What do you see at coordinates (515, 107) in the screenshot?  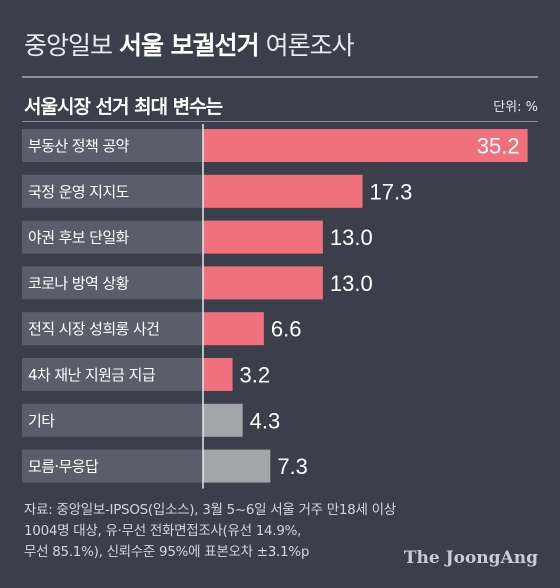 I see `unit-label: 단위: %` at bounding box center [515, 107].